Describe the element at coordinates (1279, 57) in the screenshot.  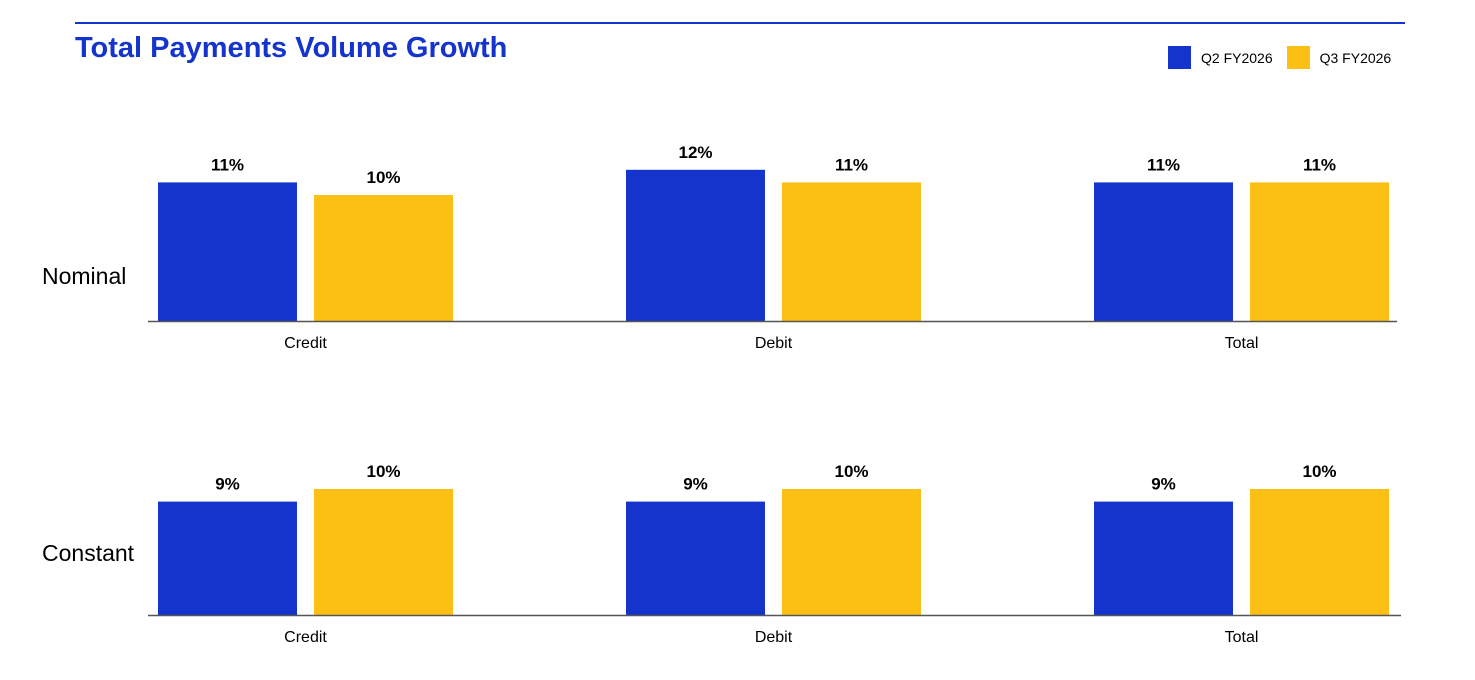
I see `legend: Q2 FY2026 Q3 FY2026` at that location.